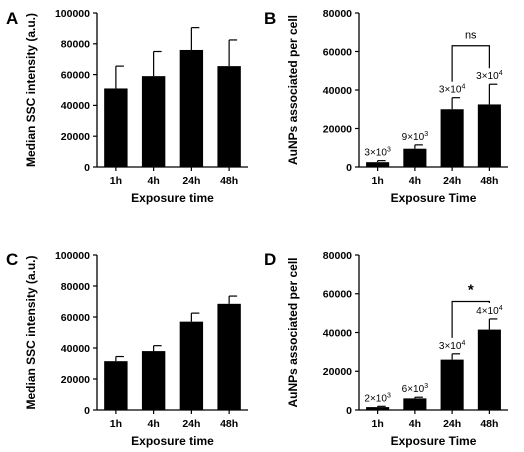 This screenshot has height=452, width=524. I want to click on data-label: 3×103, so click(377, 153).